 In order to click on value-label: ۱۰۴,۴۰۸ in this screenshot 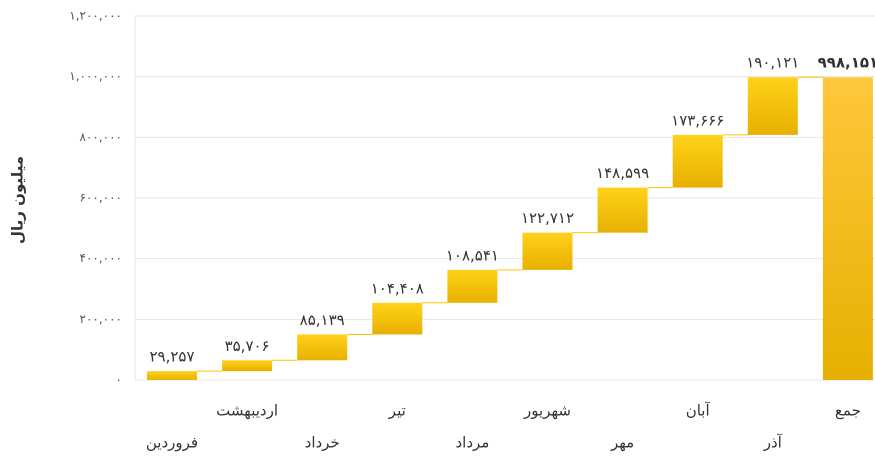, I will do `click(397, 288)`.